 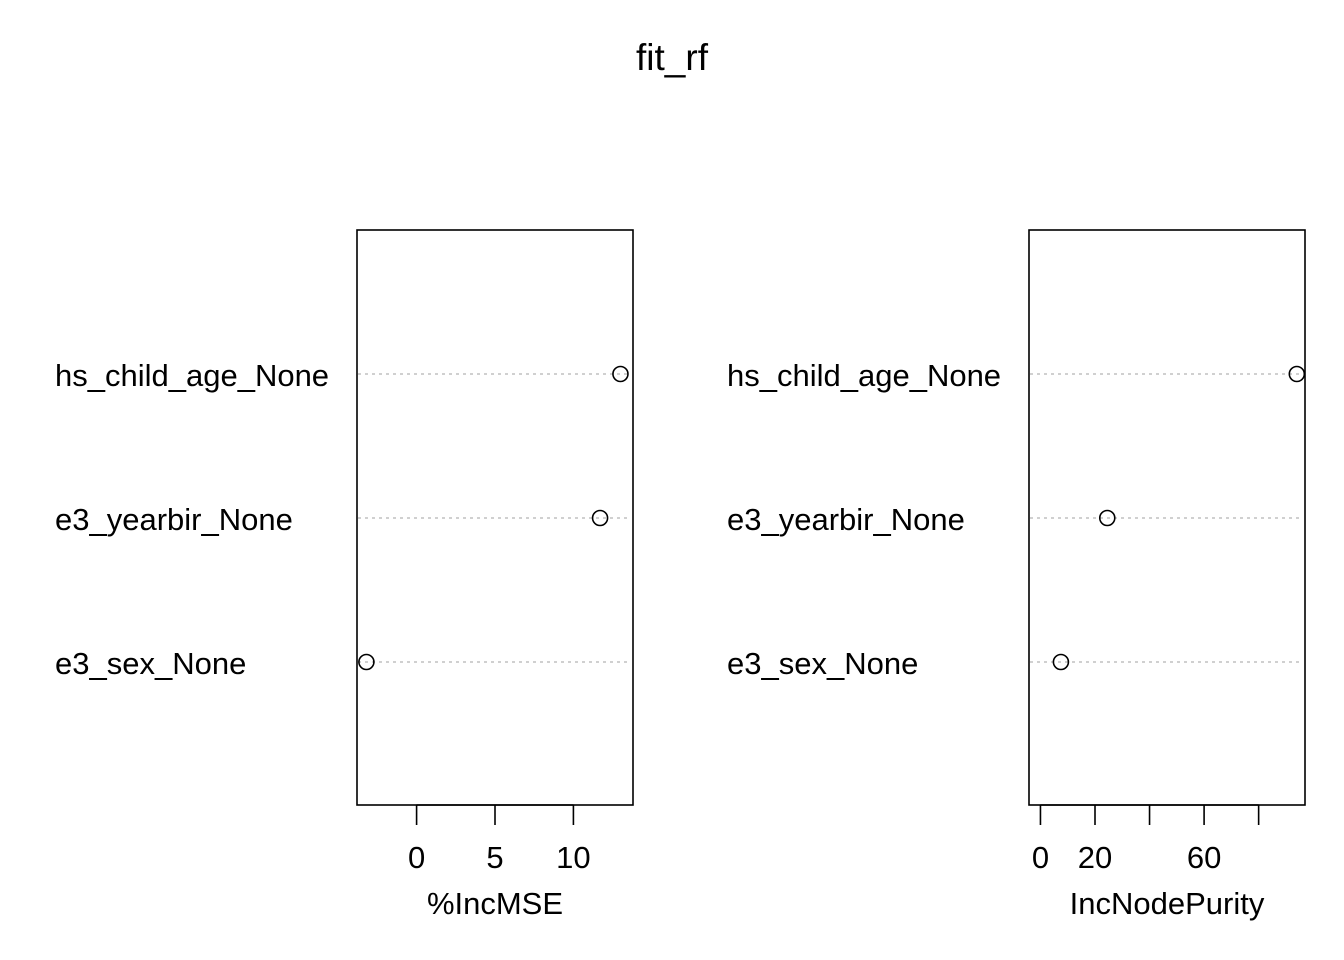 What do you see at coordinates (1167, 903) in the screenshot?
I see `x-axis-label: IncNodePurity` at bounding box center [1167, 903].